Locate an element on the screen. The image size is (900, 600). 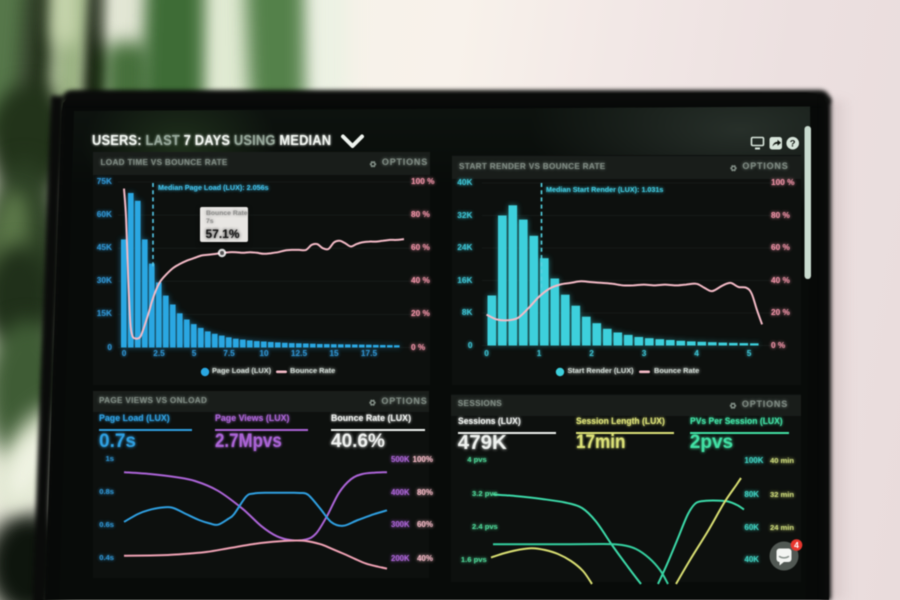
svg-text: 4 is located at coordinates (796, 545).